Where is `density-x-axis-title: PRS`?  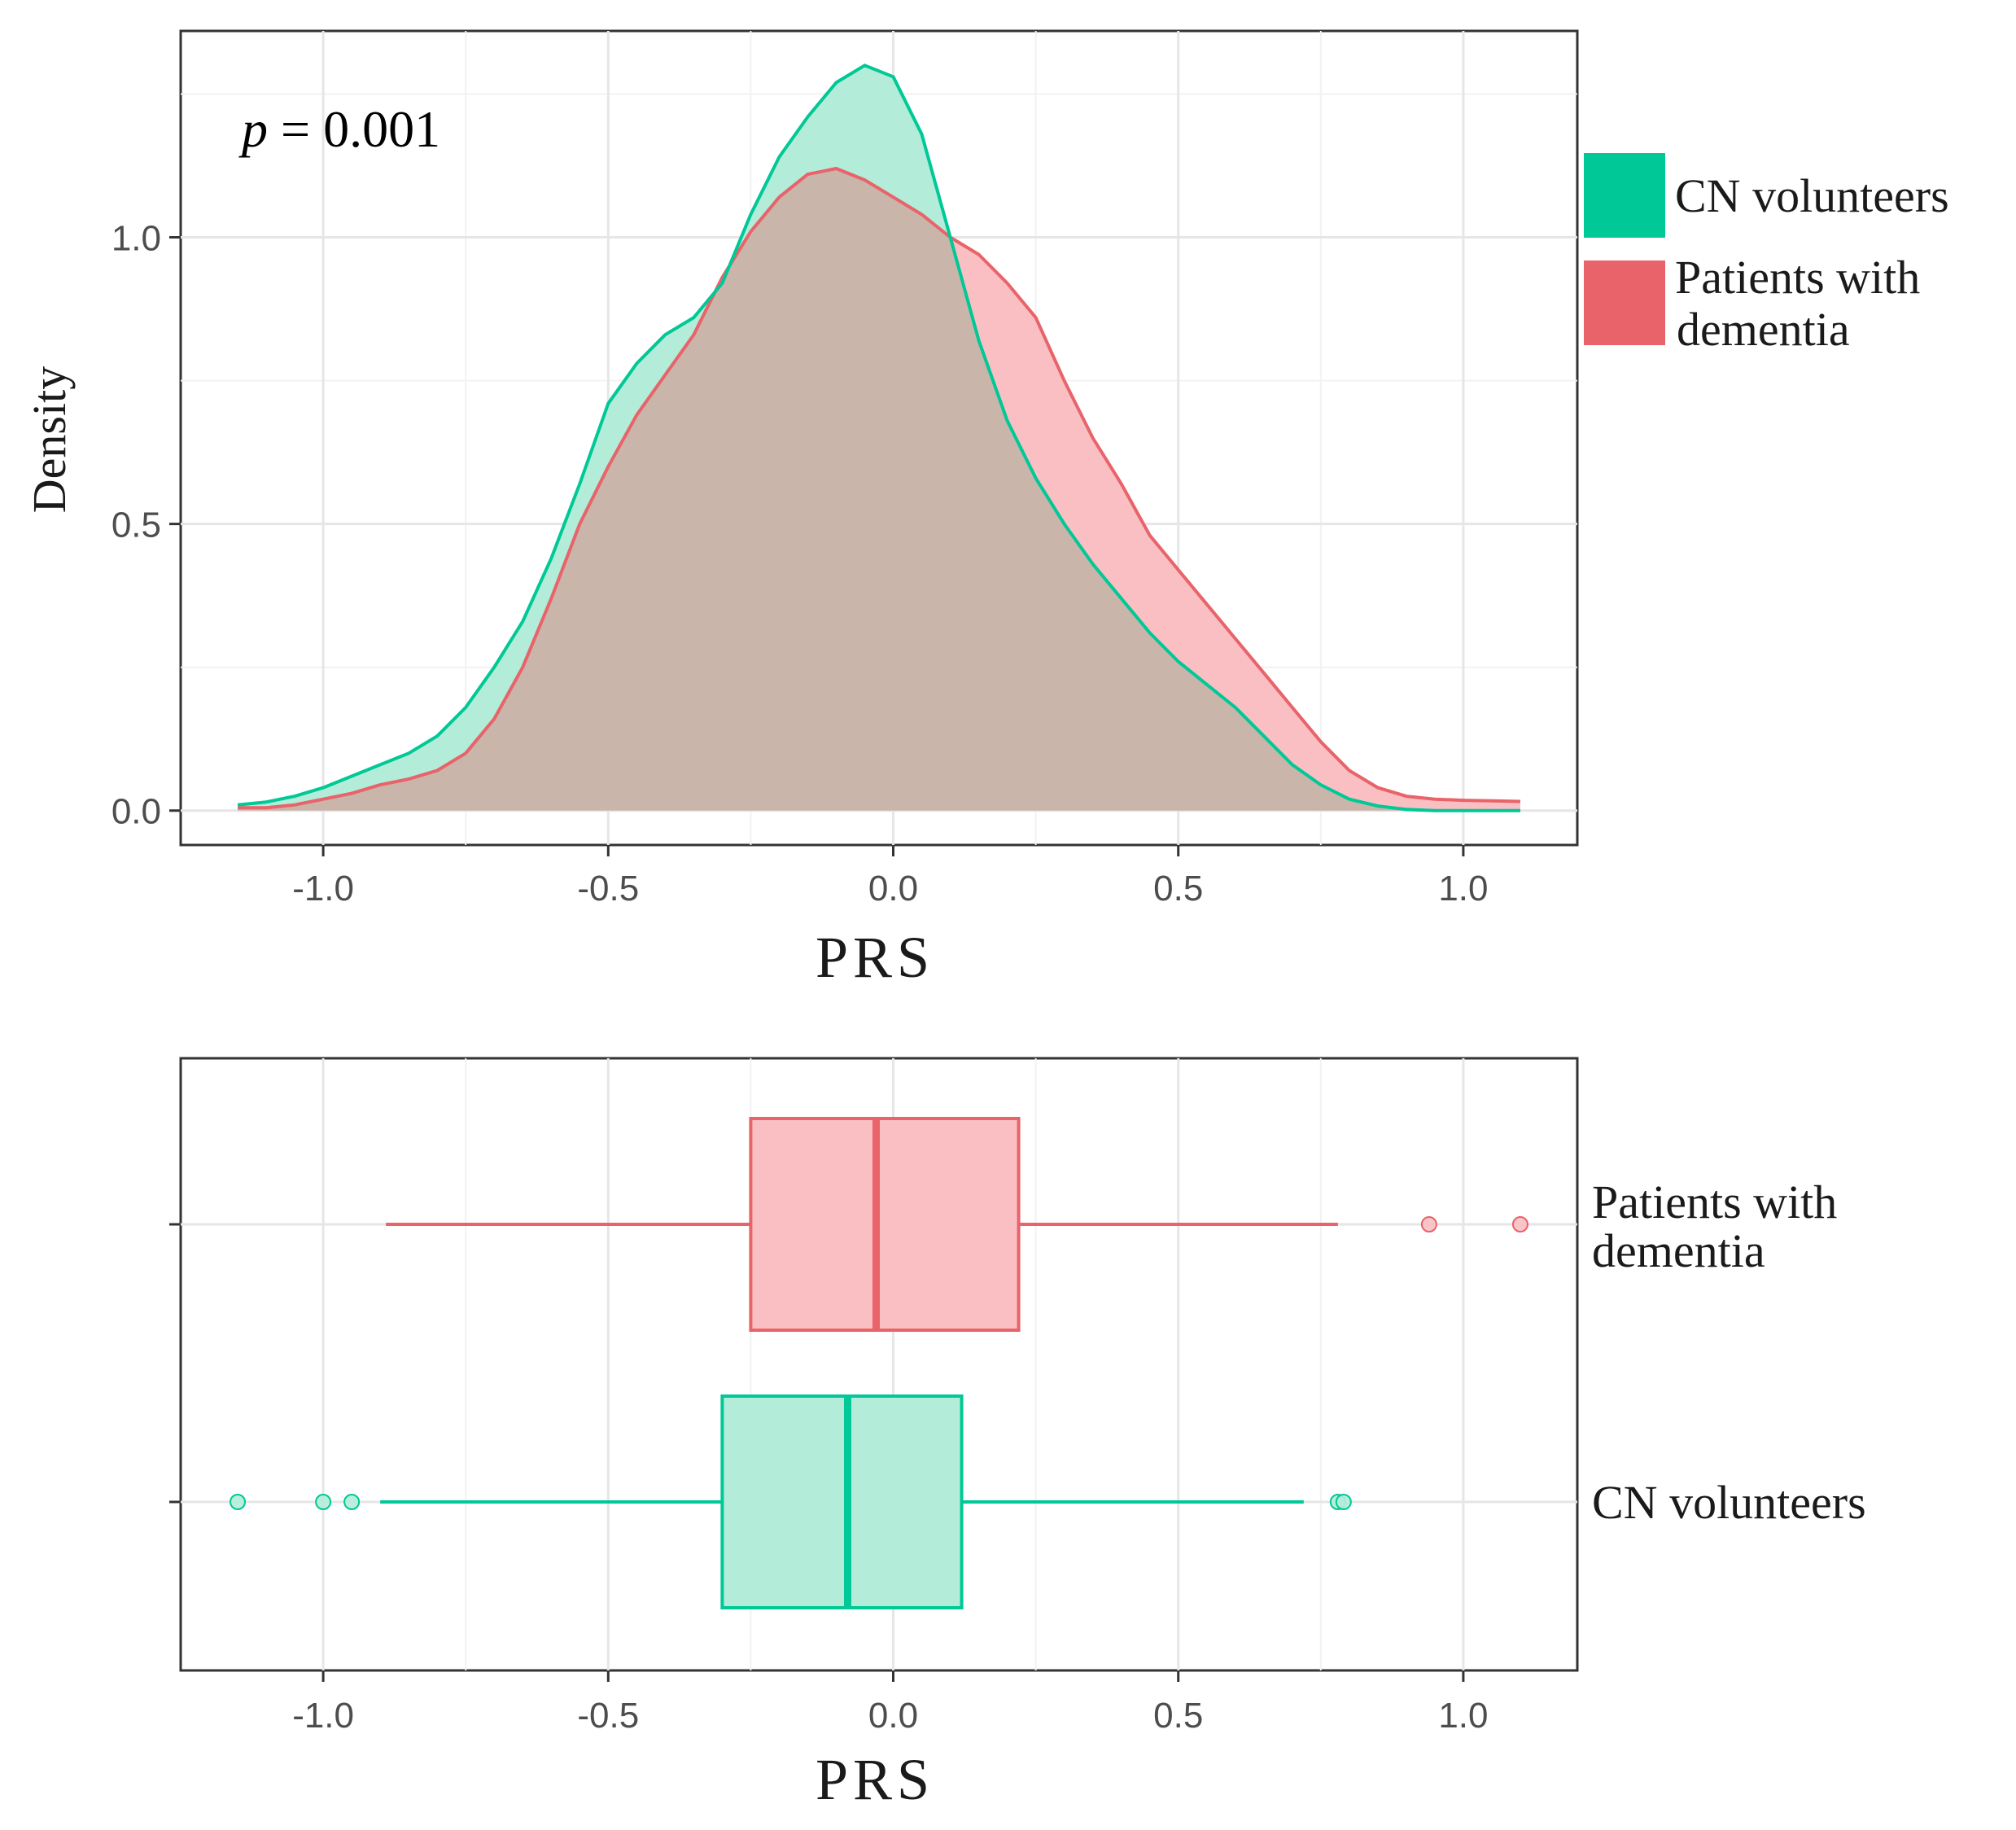 density-x-axis-title: PRS is located at coordinates (875, 957).